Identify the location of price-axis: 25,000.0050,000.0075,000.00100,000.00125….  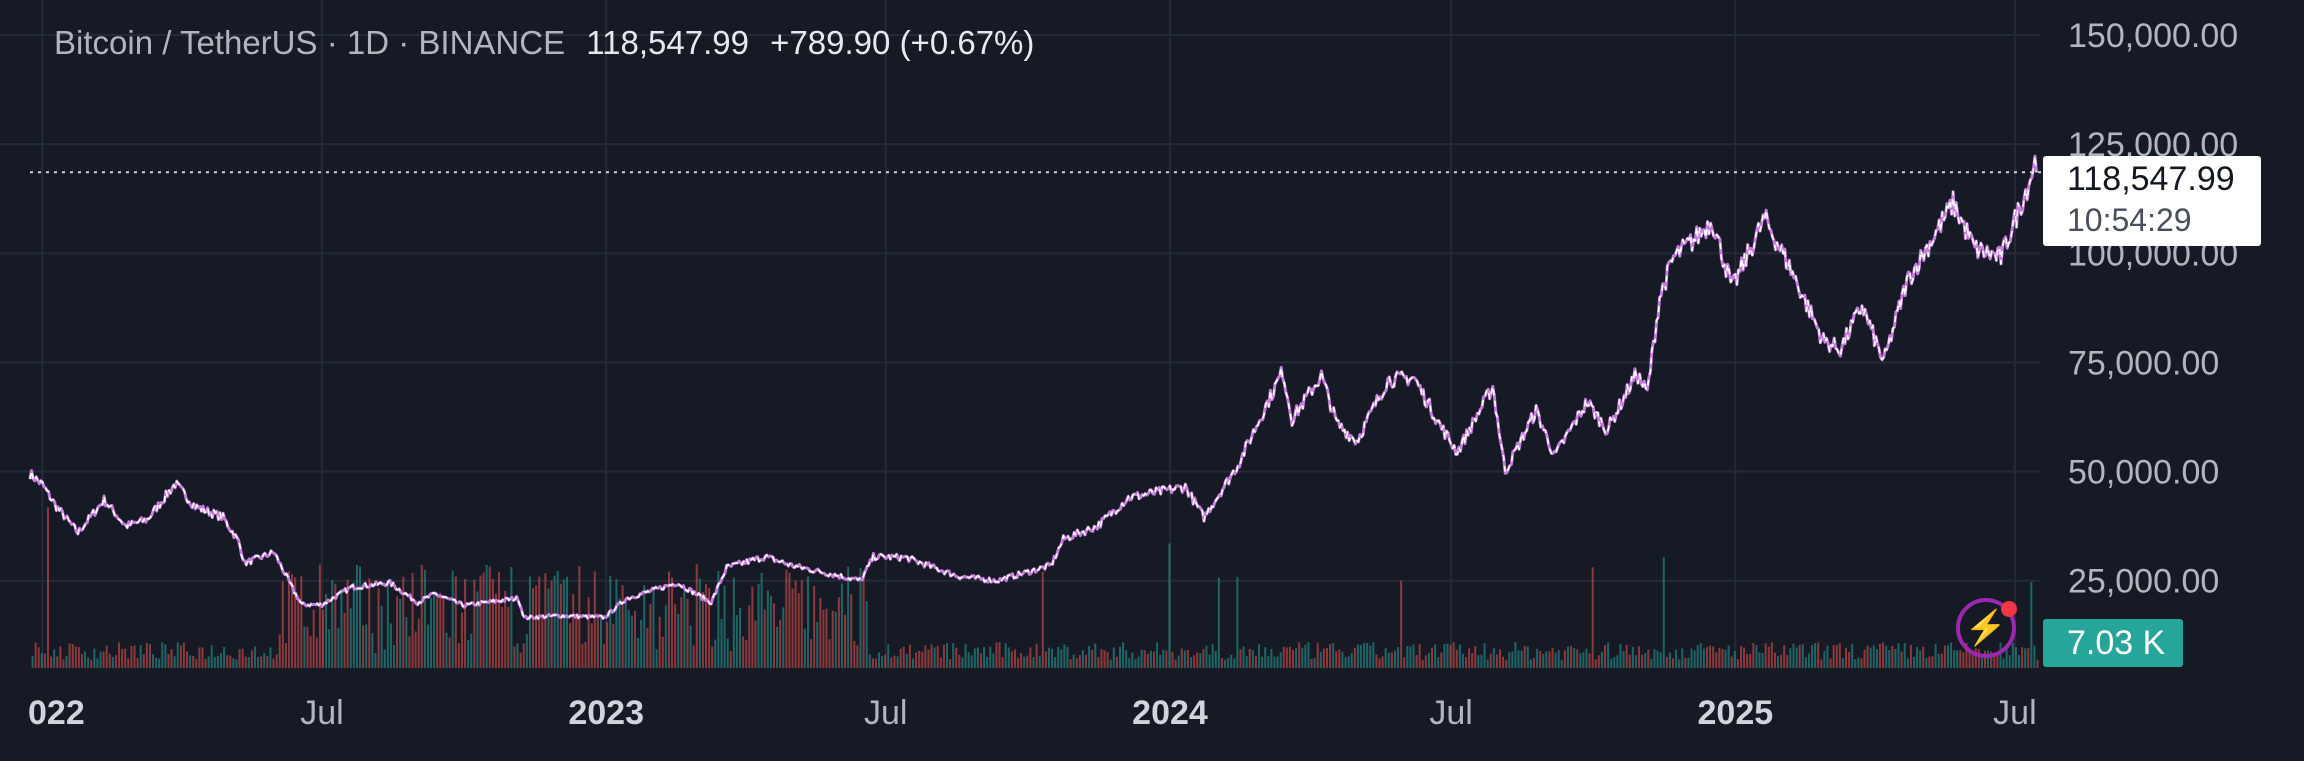
(2153, 309).